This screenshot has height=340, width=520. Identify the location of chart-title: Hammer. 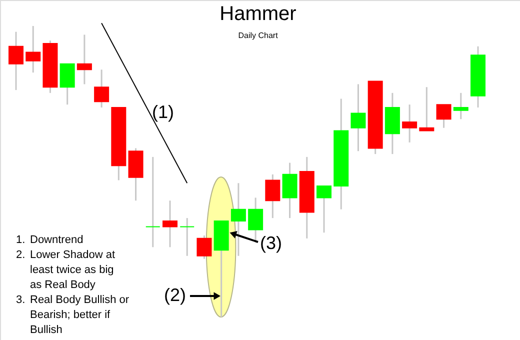
(258, 14).